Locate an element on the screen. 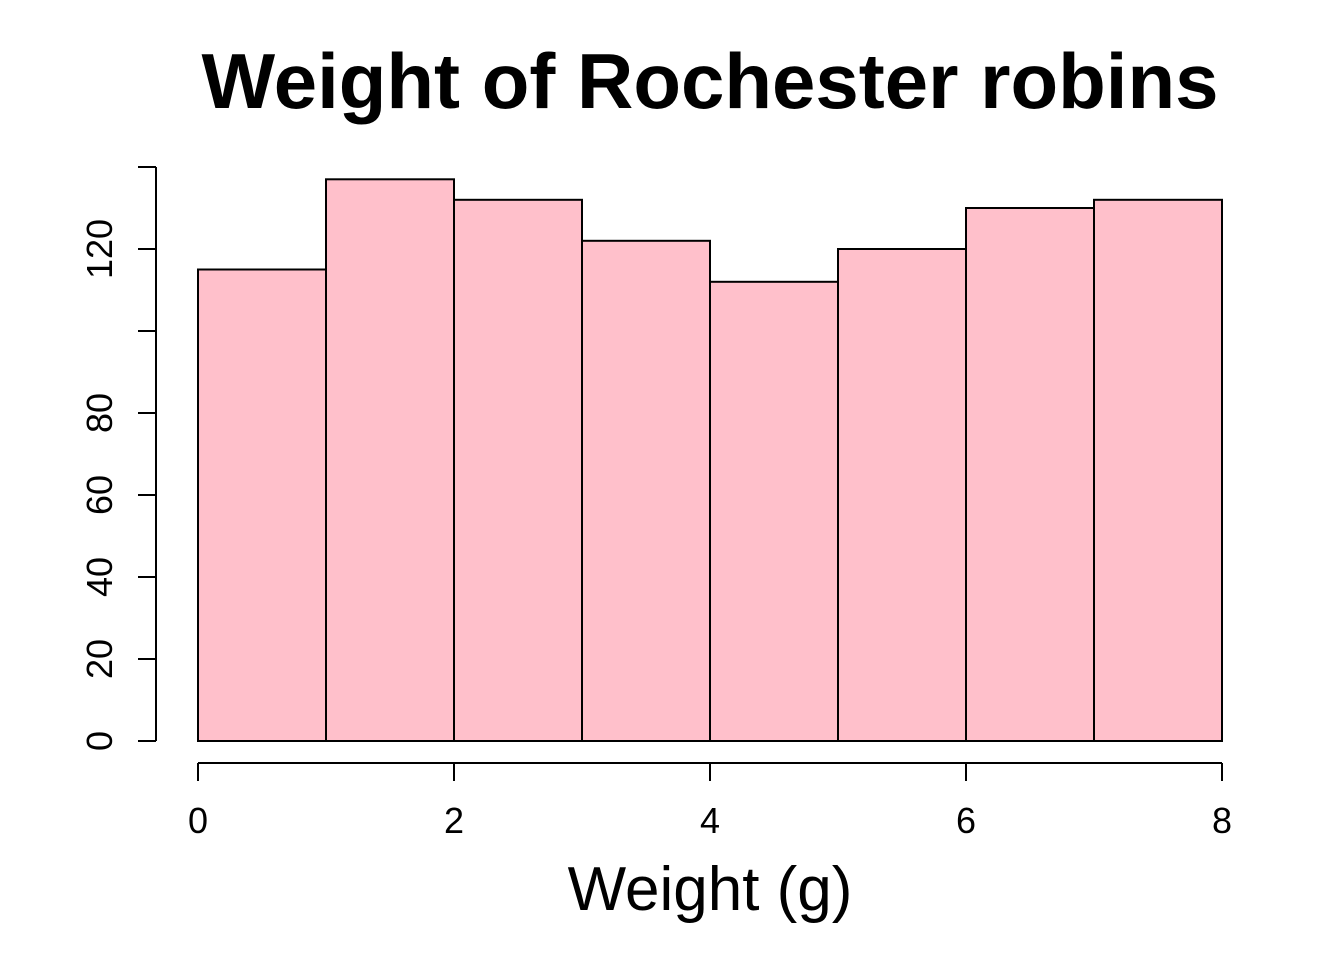 The height and width of the screenshot is (960, 1344). y-tick-label: 20 is located at coordinates (99, 659).